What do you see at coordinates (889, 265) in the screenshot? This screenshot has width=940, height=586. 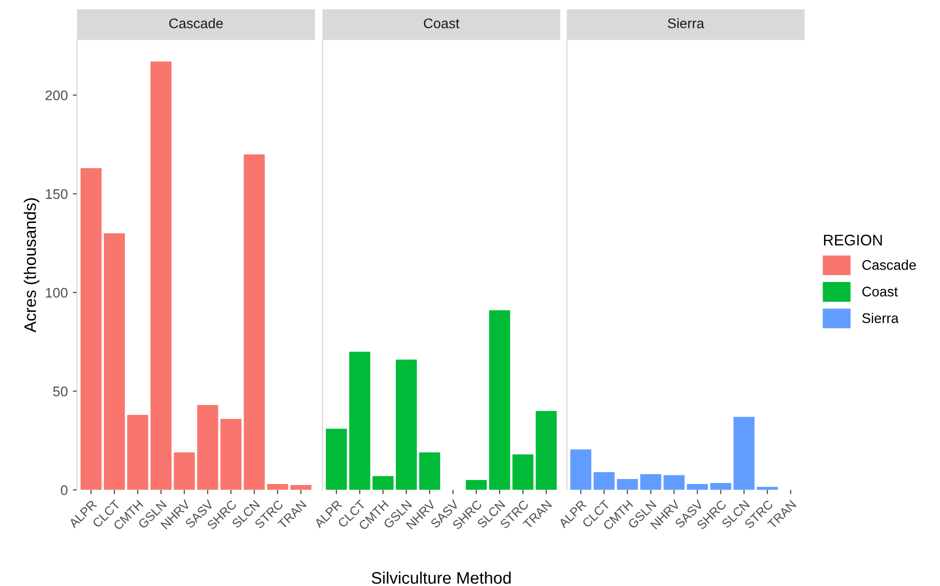 I see `legend-label: Cascade` at bounding box center [889, 265].